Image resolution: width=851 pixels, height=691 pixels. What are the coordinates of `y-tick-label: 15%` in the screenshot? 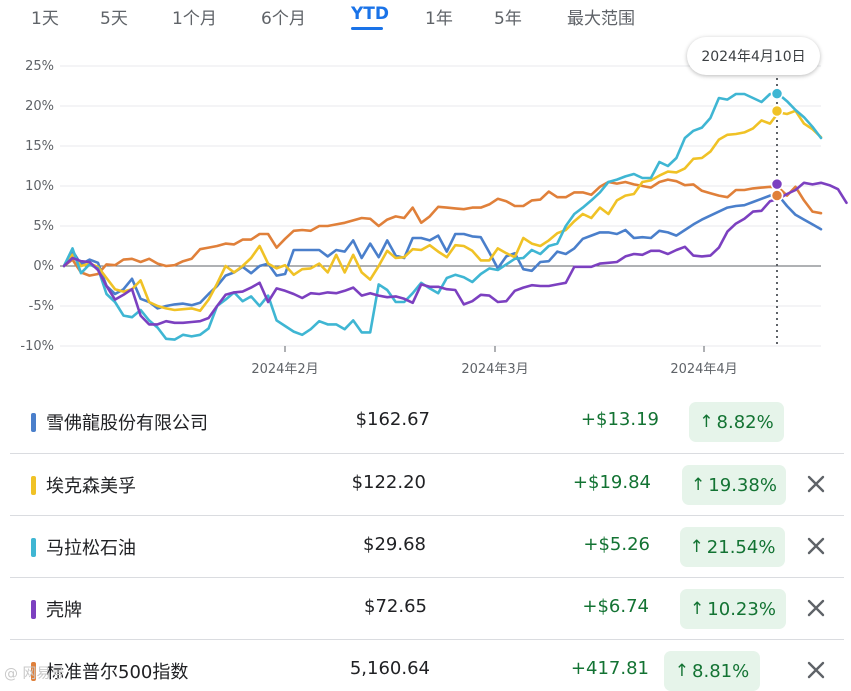 It's located at (39, 146).